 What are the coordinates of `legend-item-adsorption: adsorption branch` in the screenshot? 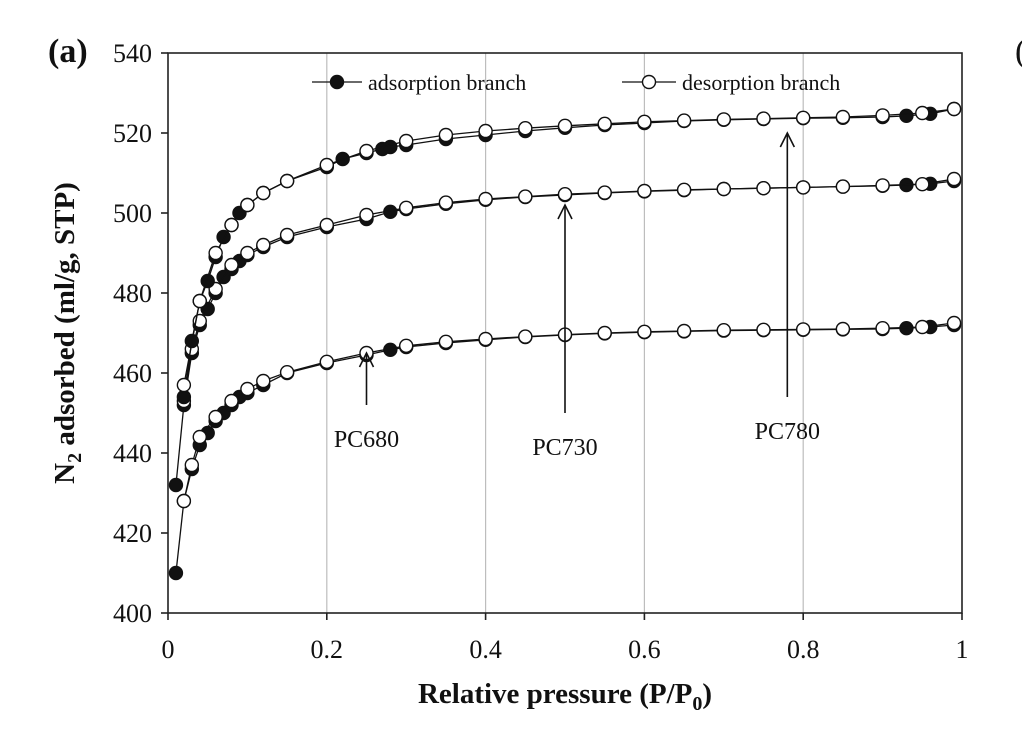 It's located at (419, 82).